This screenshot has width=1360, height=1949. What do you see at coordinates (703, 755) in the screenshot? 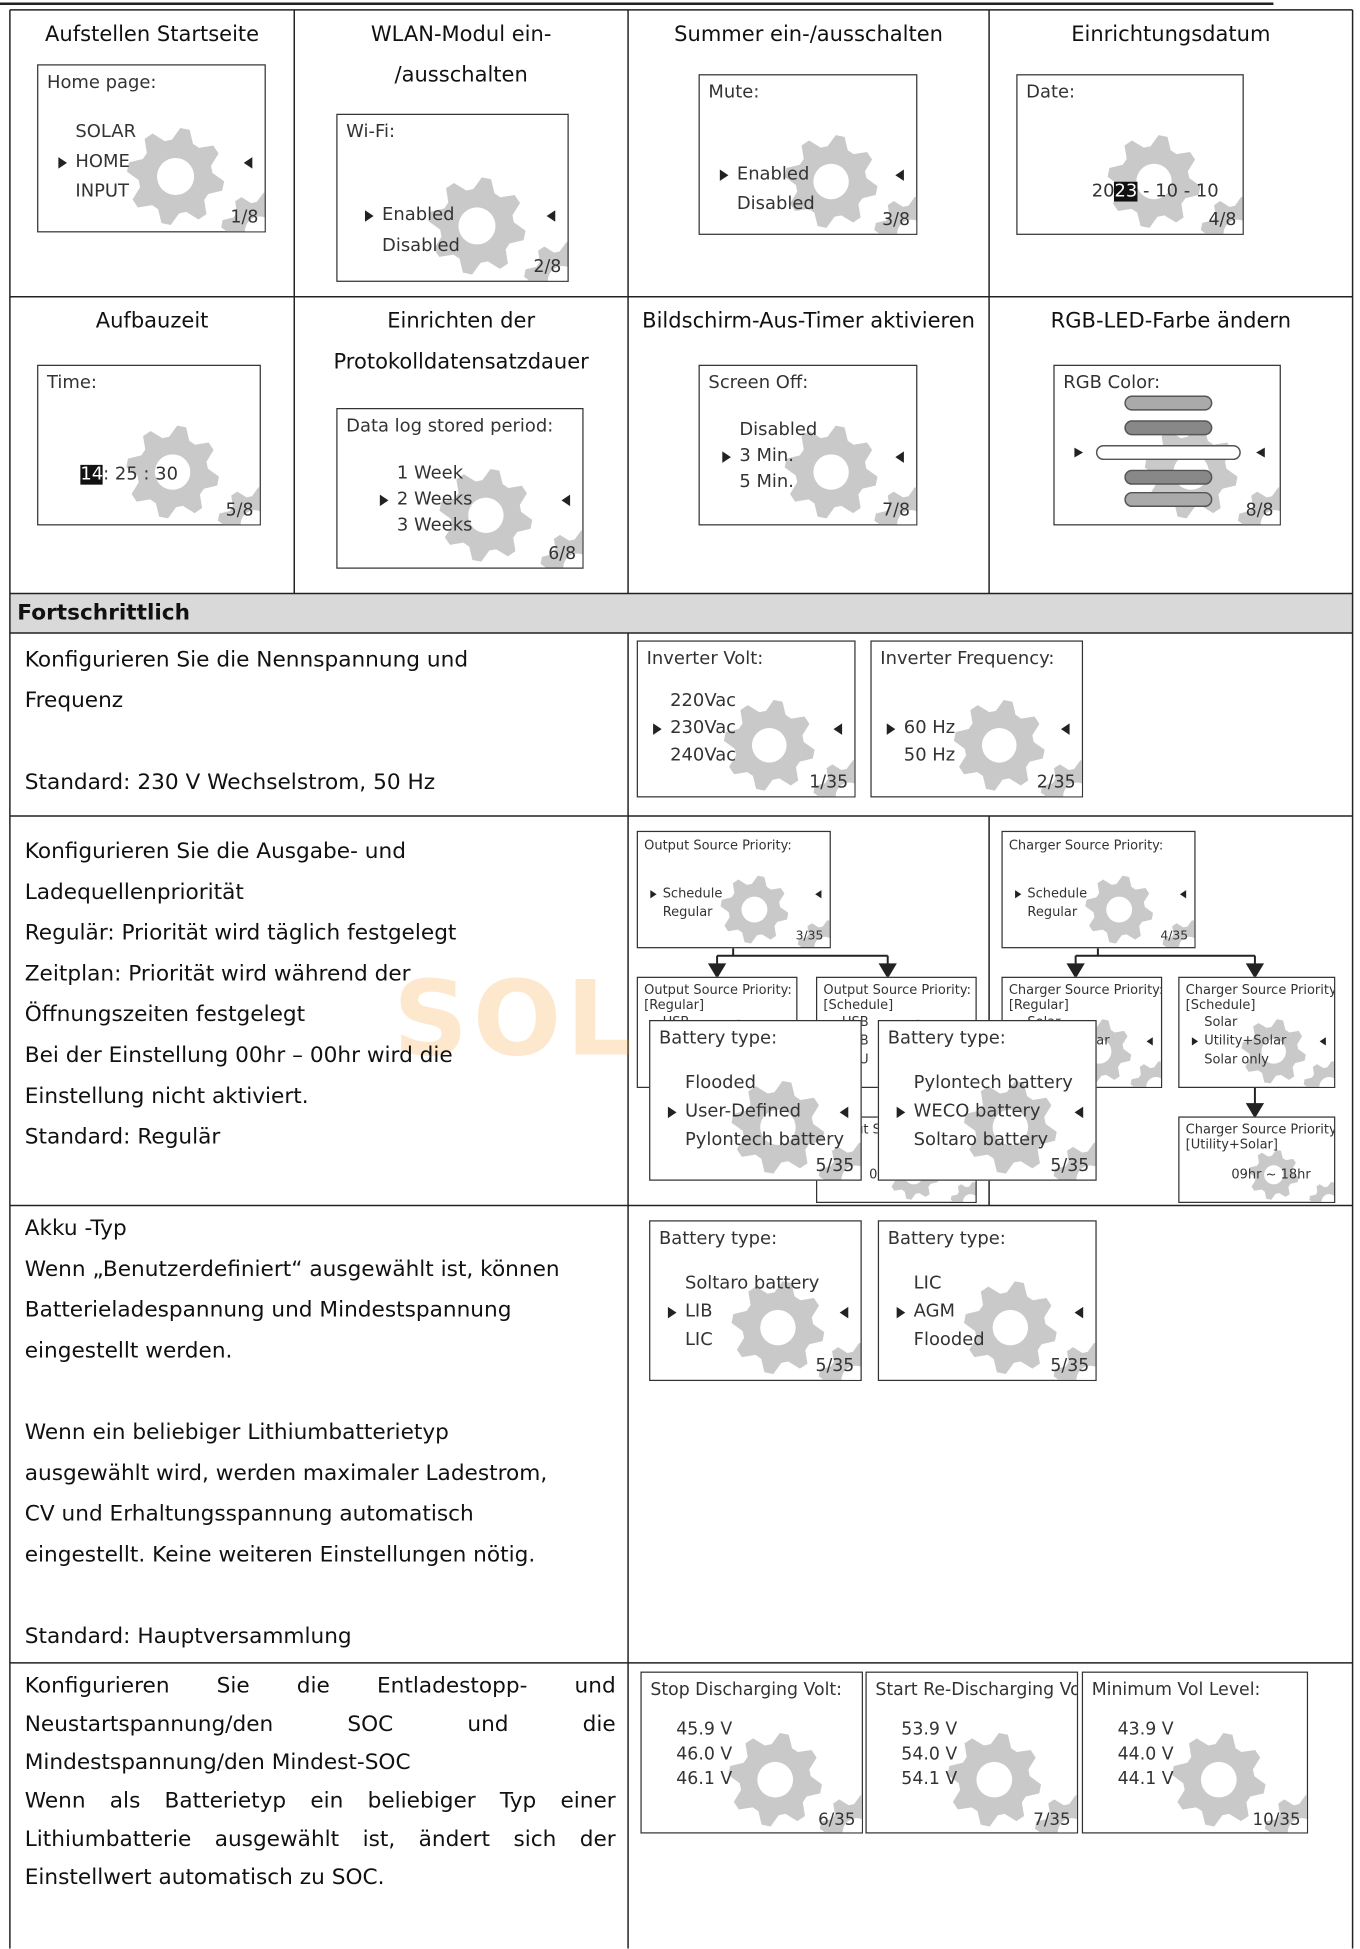
I see `screen-option: 240Vac` at bounding box center [703, 755].